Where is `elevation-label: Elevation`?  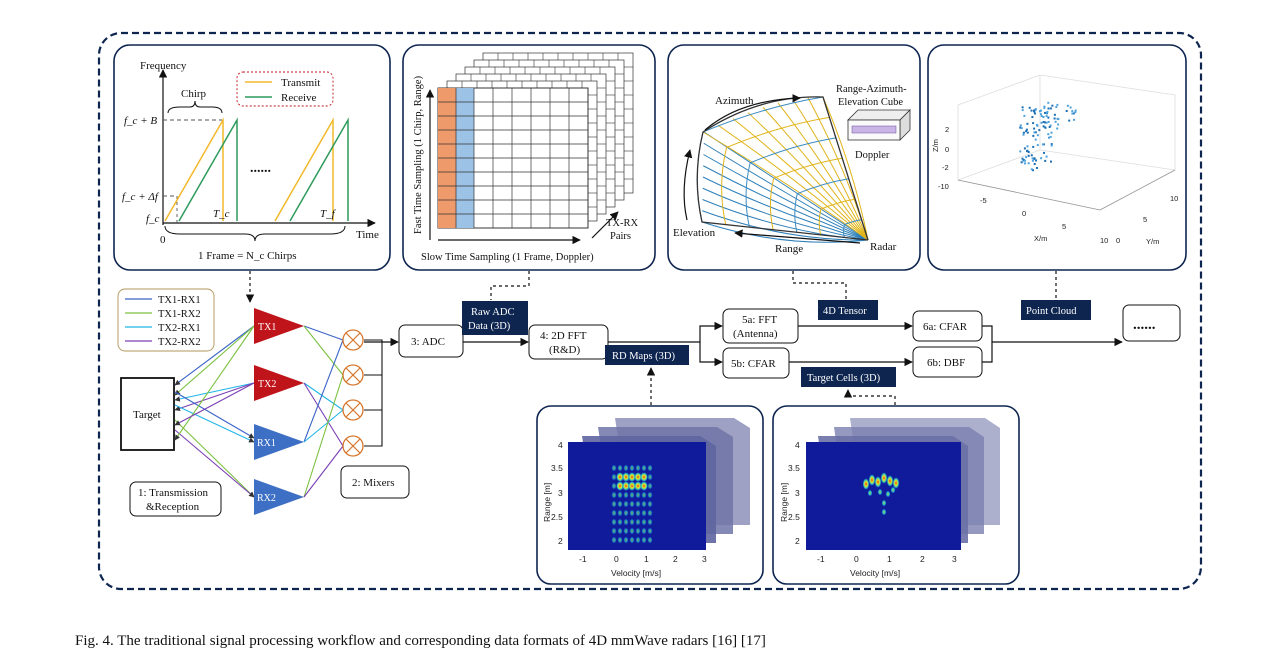 elevation-label: Elevation is located at coordinates (694, 233).